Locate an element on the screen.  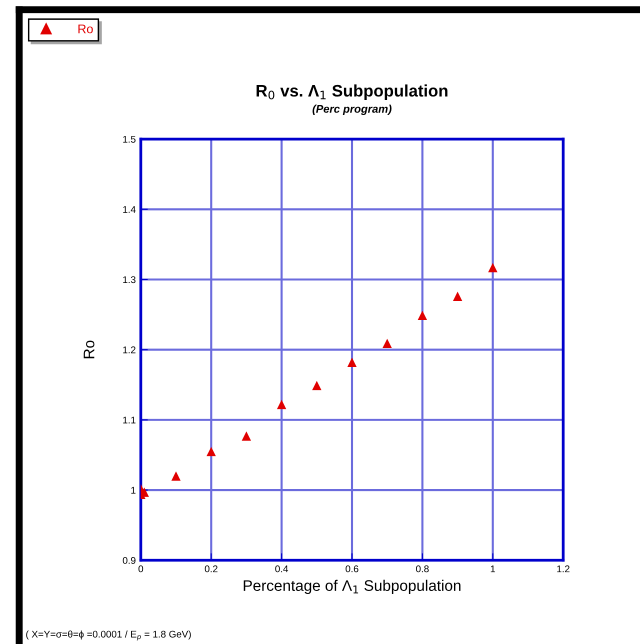
y-tick-label: 1.3 is located at coordinates (129, 280).